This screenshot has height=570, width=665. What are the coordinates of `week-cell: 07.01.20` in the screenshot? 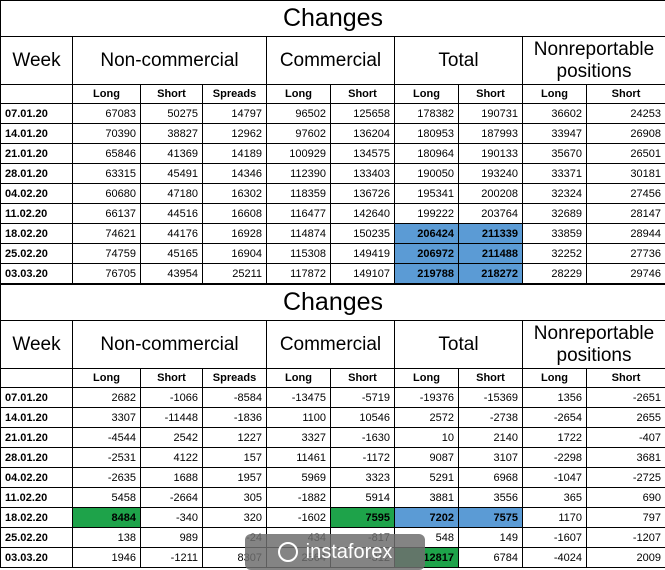 It's located at (37, 398).